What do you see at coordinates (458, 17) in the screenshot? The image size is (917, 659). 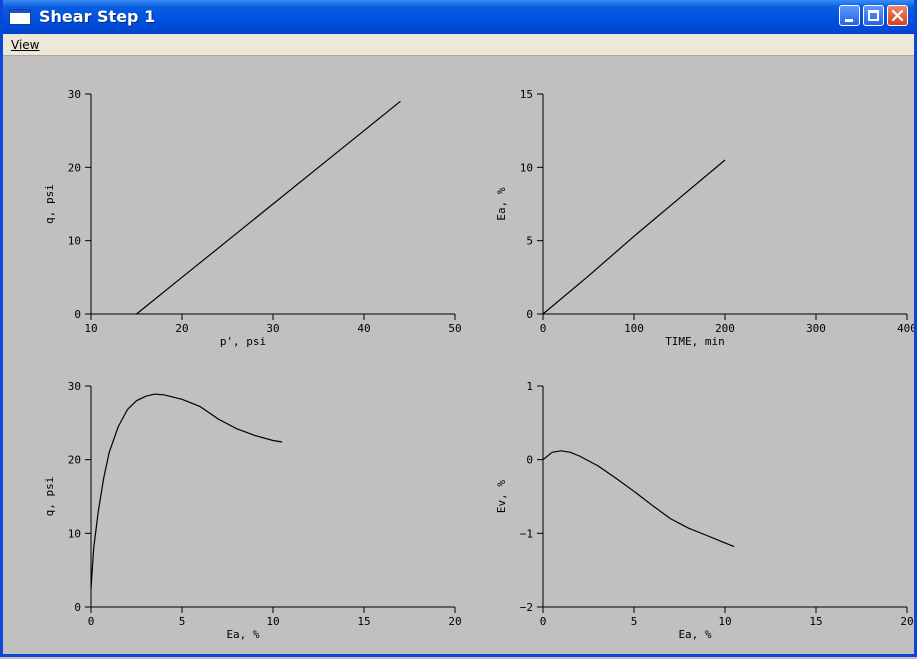 I see `title-bar: Shear Step 1` at bounding box center [458, 17].